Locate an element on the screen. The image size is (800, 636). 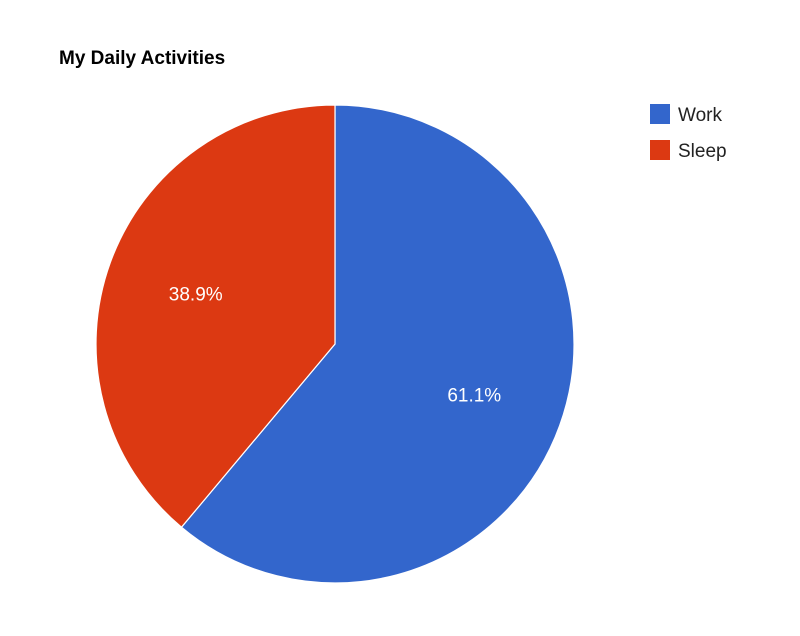
legend-label-sleep: Sleep is located at coordinates (702, 151).